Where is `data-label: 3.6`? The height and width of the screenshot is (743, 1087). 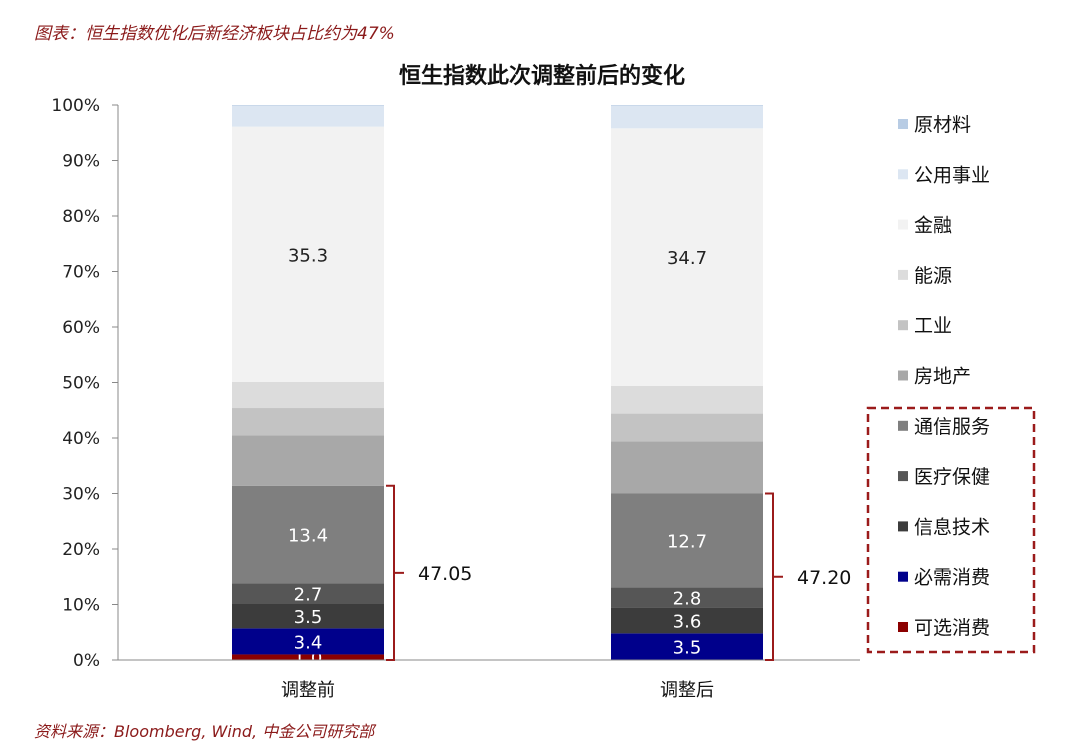 data-label: 3.6 is located at coordinates (687, 621).